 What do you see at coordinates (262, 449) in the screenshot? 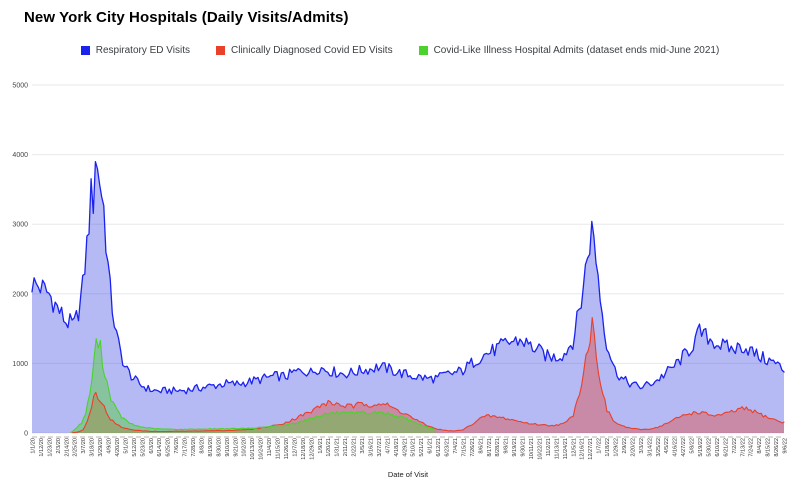
I see `x-tick-label: 10/24/20` at bounding box center [262, 449].